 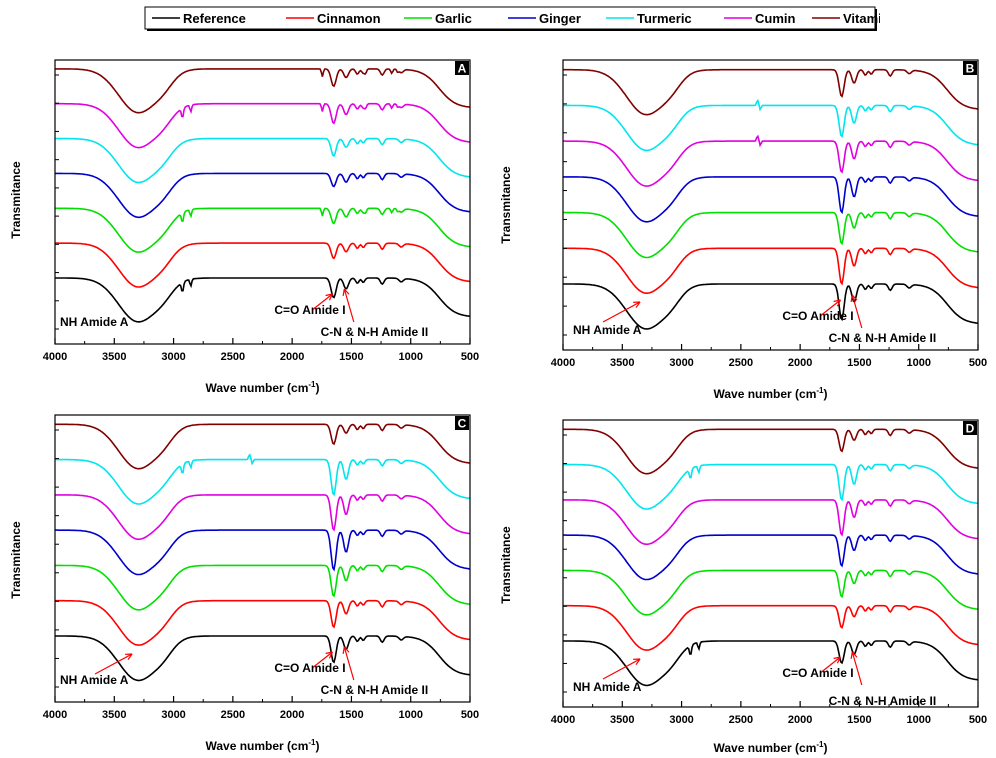 What do you see at coordinates (214, 18) in the screenshot?
I see `legend-label-reference: Reference` at bounding box center [214, 18].